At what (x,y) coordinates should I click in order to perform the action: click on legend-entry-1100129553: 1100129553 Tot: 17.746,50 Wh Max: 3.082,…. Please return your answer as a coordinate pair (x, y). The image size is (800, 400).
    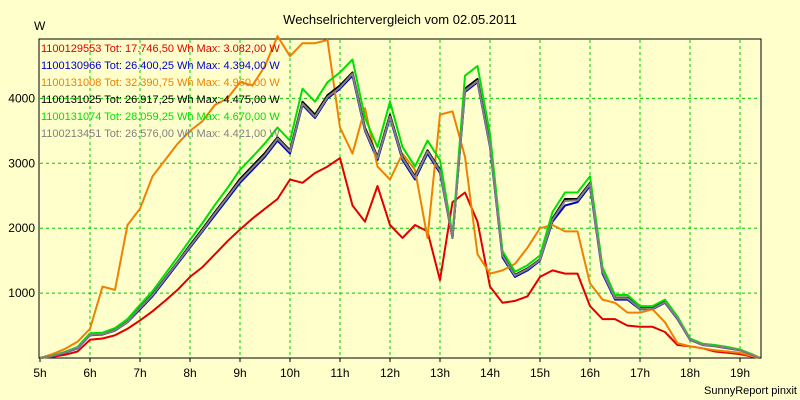
    Looking at the image, I should click on (160, 49).